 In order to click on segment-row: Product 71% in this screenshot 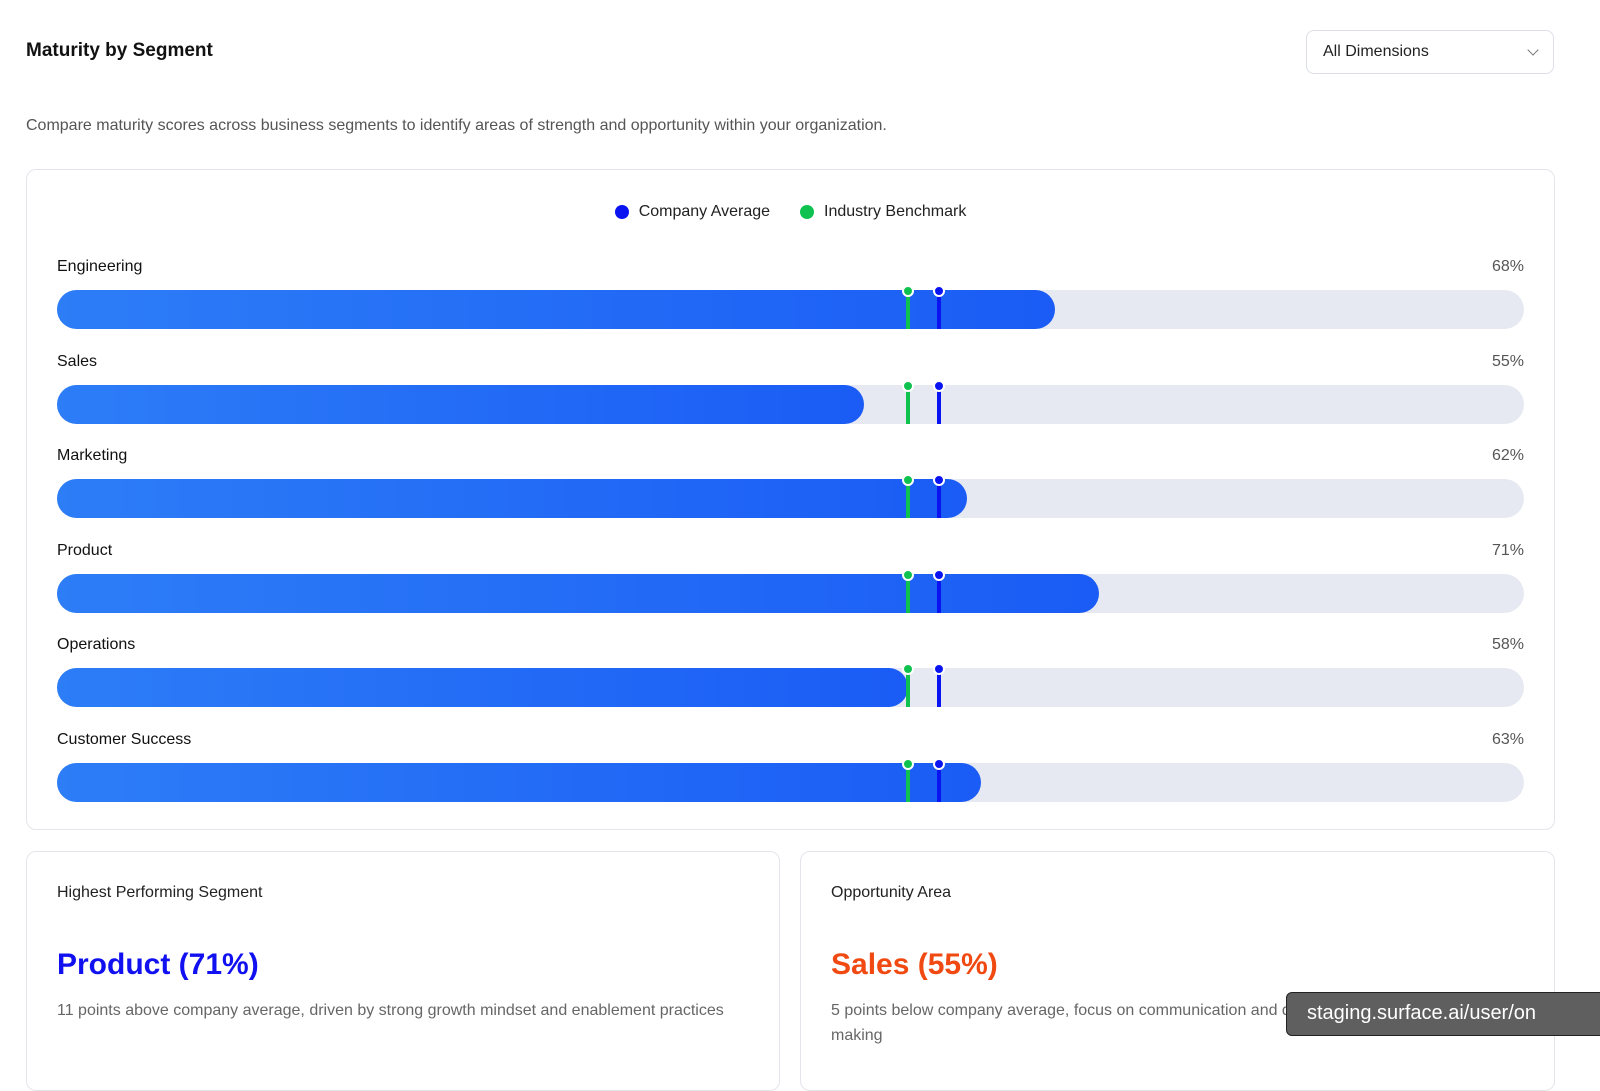, I will do `click(790, 578)`.